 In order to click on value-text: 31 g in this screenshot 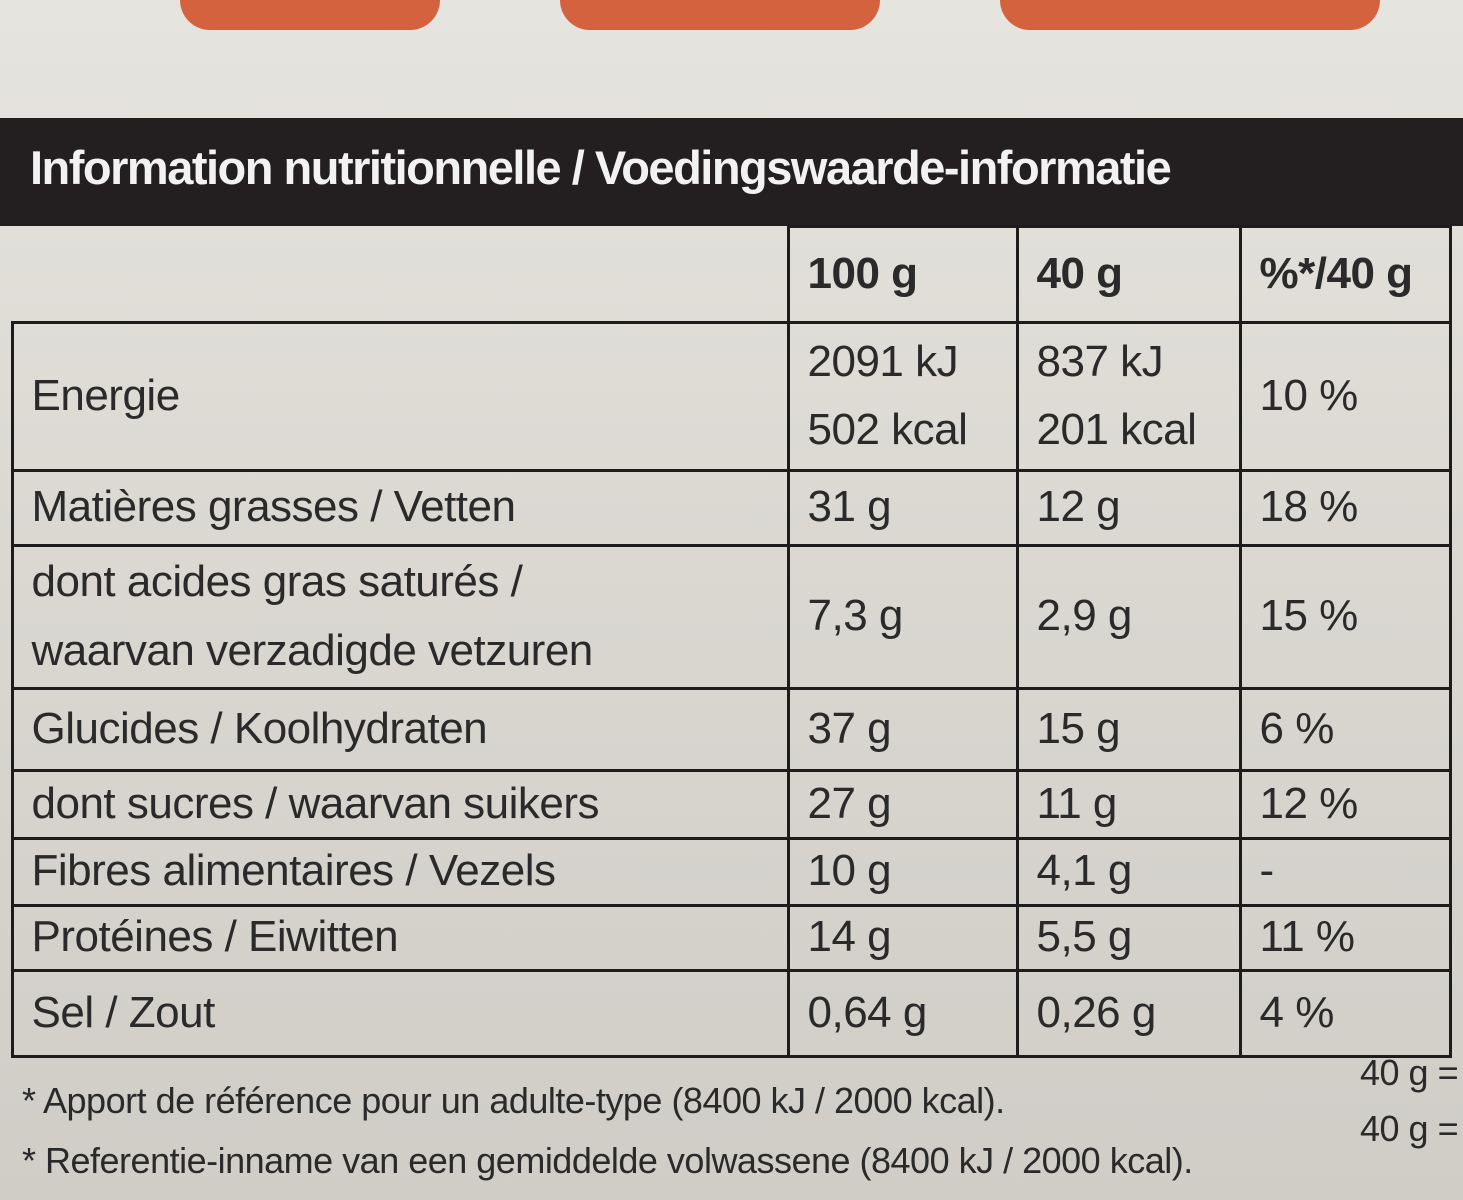, I will do `click(849, 507)`.